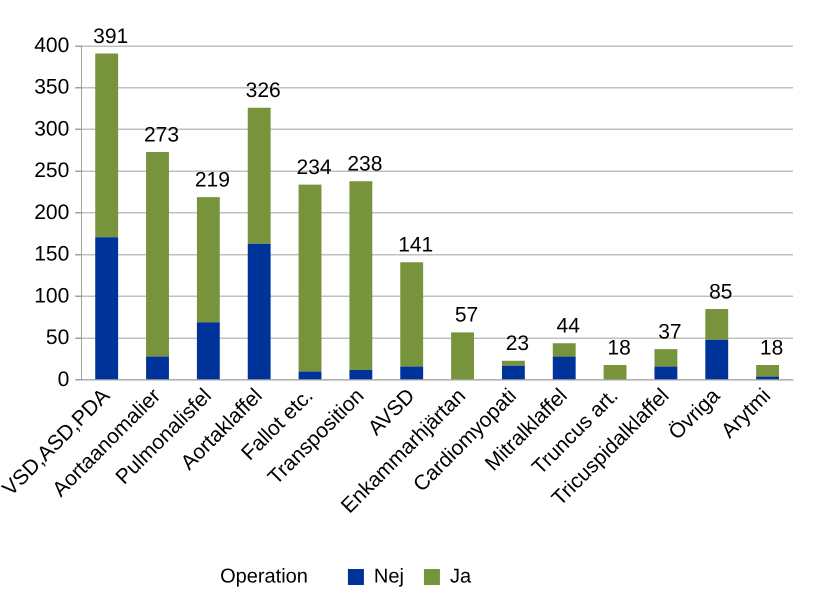 Image resolution: width=815 pixels, height=597 pixels. I want to click on total-label: 391, so click(110, 36).